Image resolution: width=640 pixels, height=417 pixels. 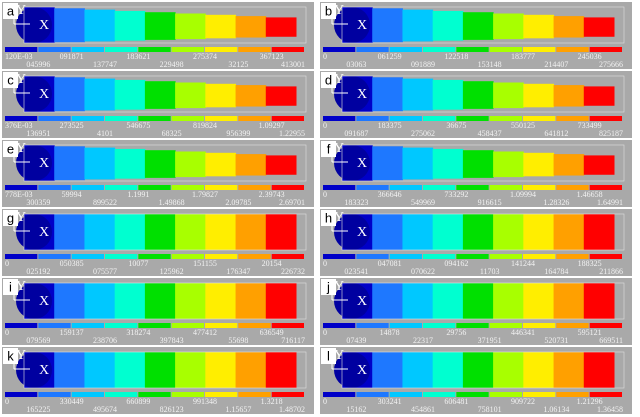 I want to click on legend-label-top: 1.3218, so click(x=272, y=401).